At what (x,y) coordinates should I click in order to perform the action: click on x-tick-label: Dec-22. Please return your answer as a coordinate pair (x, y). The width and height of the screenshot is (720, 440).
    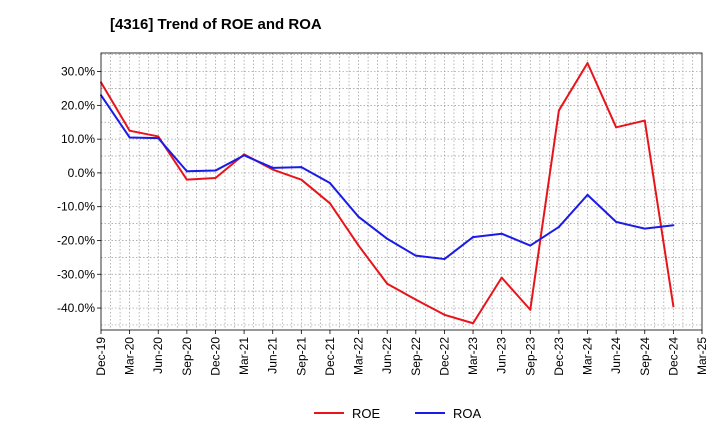
    Looking at the image, I should click on (444, 356).